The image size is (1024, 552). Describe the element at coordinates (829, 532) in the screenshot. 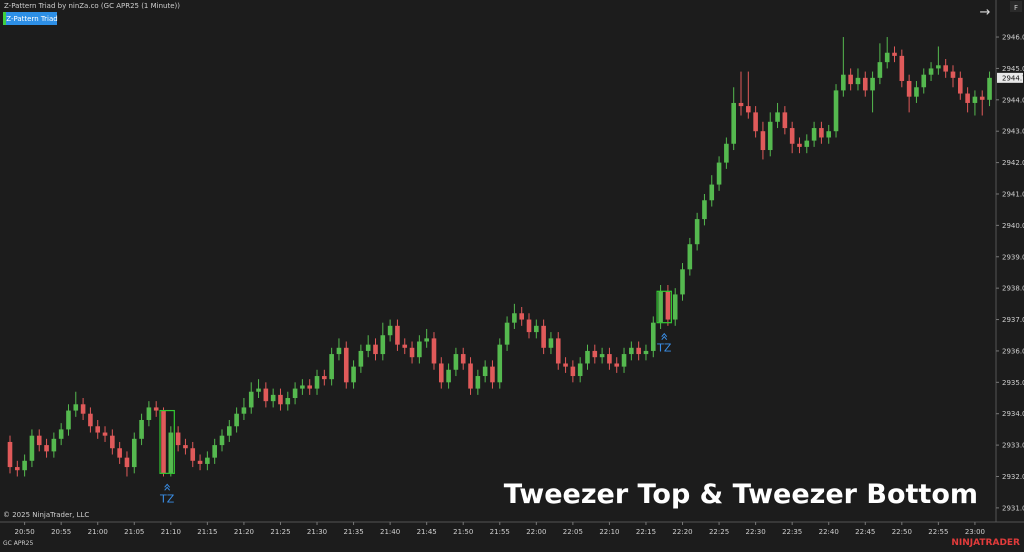

I see `x-tick-label: 22:40` at that location.